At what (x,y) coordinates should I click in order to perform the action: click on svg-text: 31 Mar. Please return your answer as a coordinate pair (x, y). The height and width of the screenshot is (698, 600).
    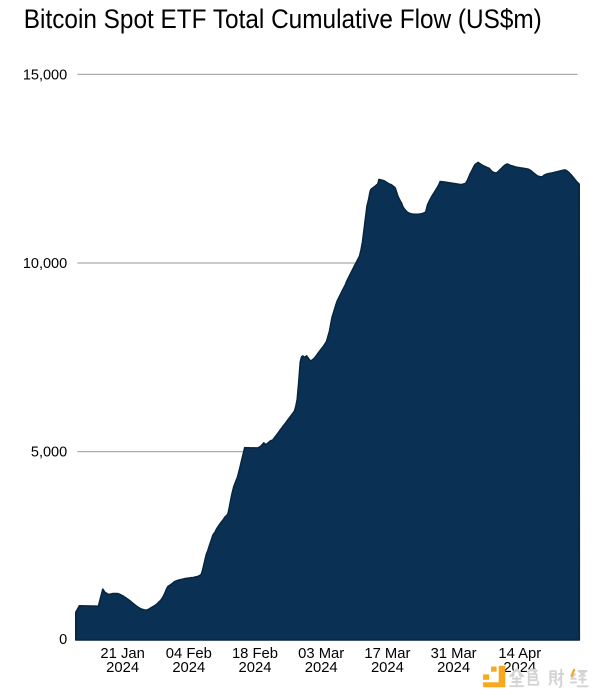
    Looking at the image, I should click on (454, 654).